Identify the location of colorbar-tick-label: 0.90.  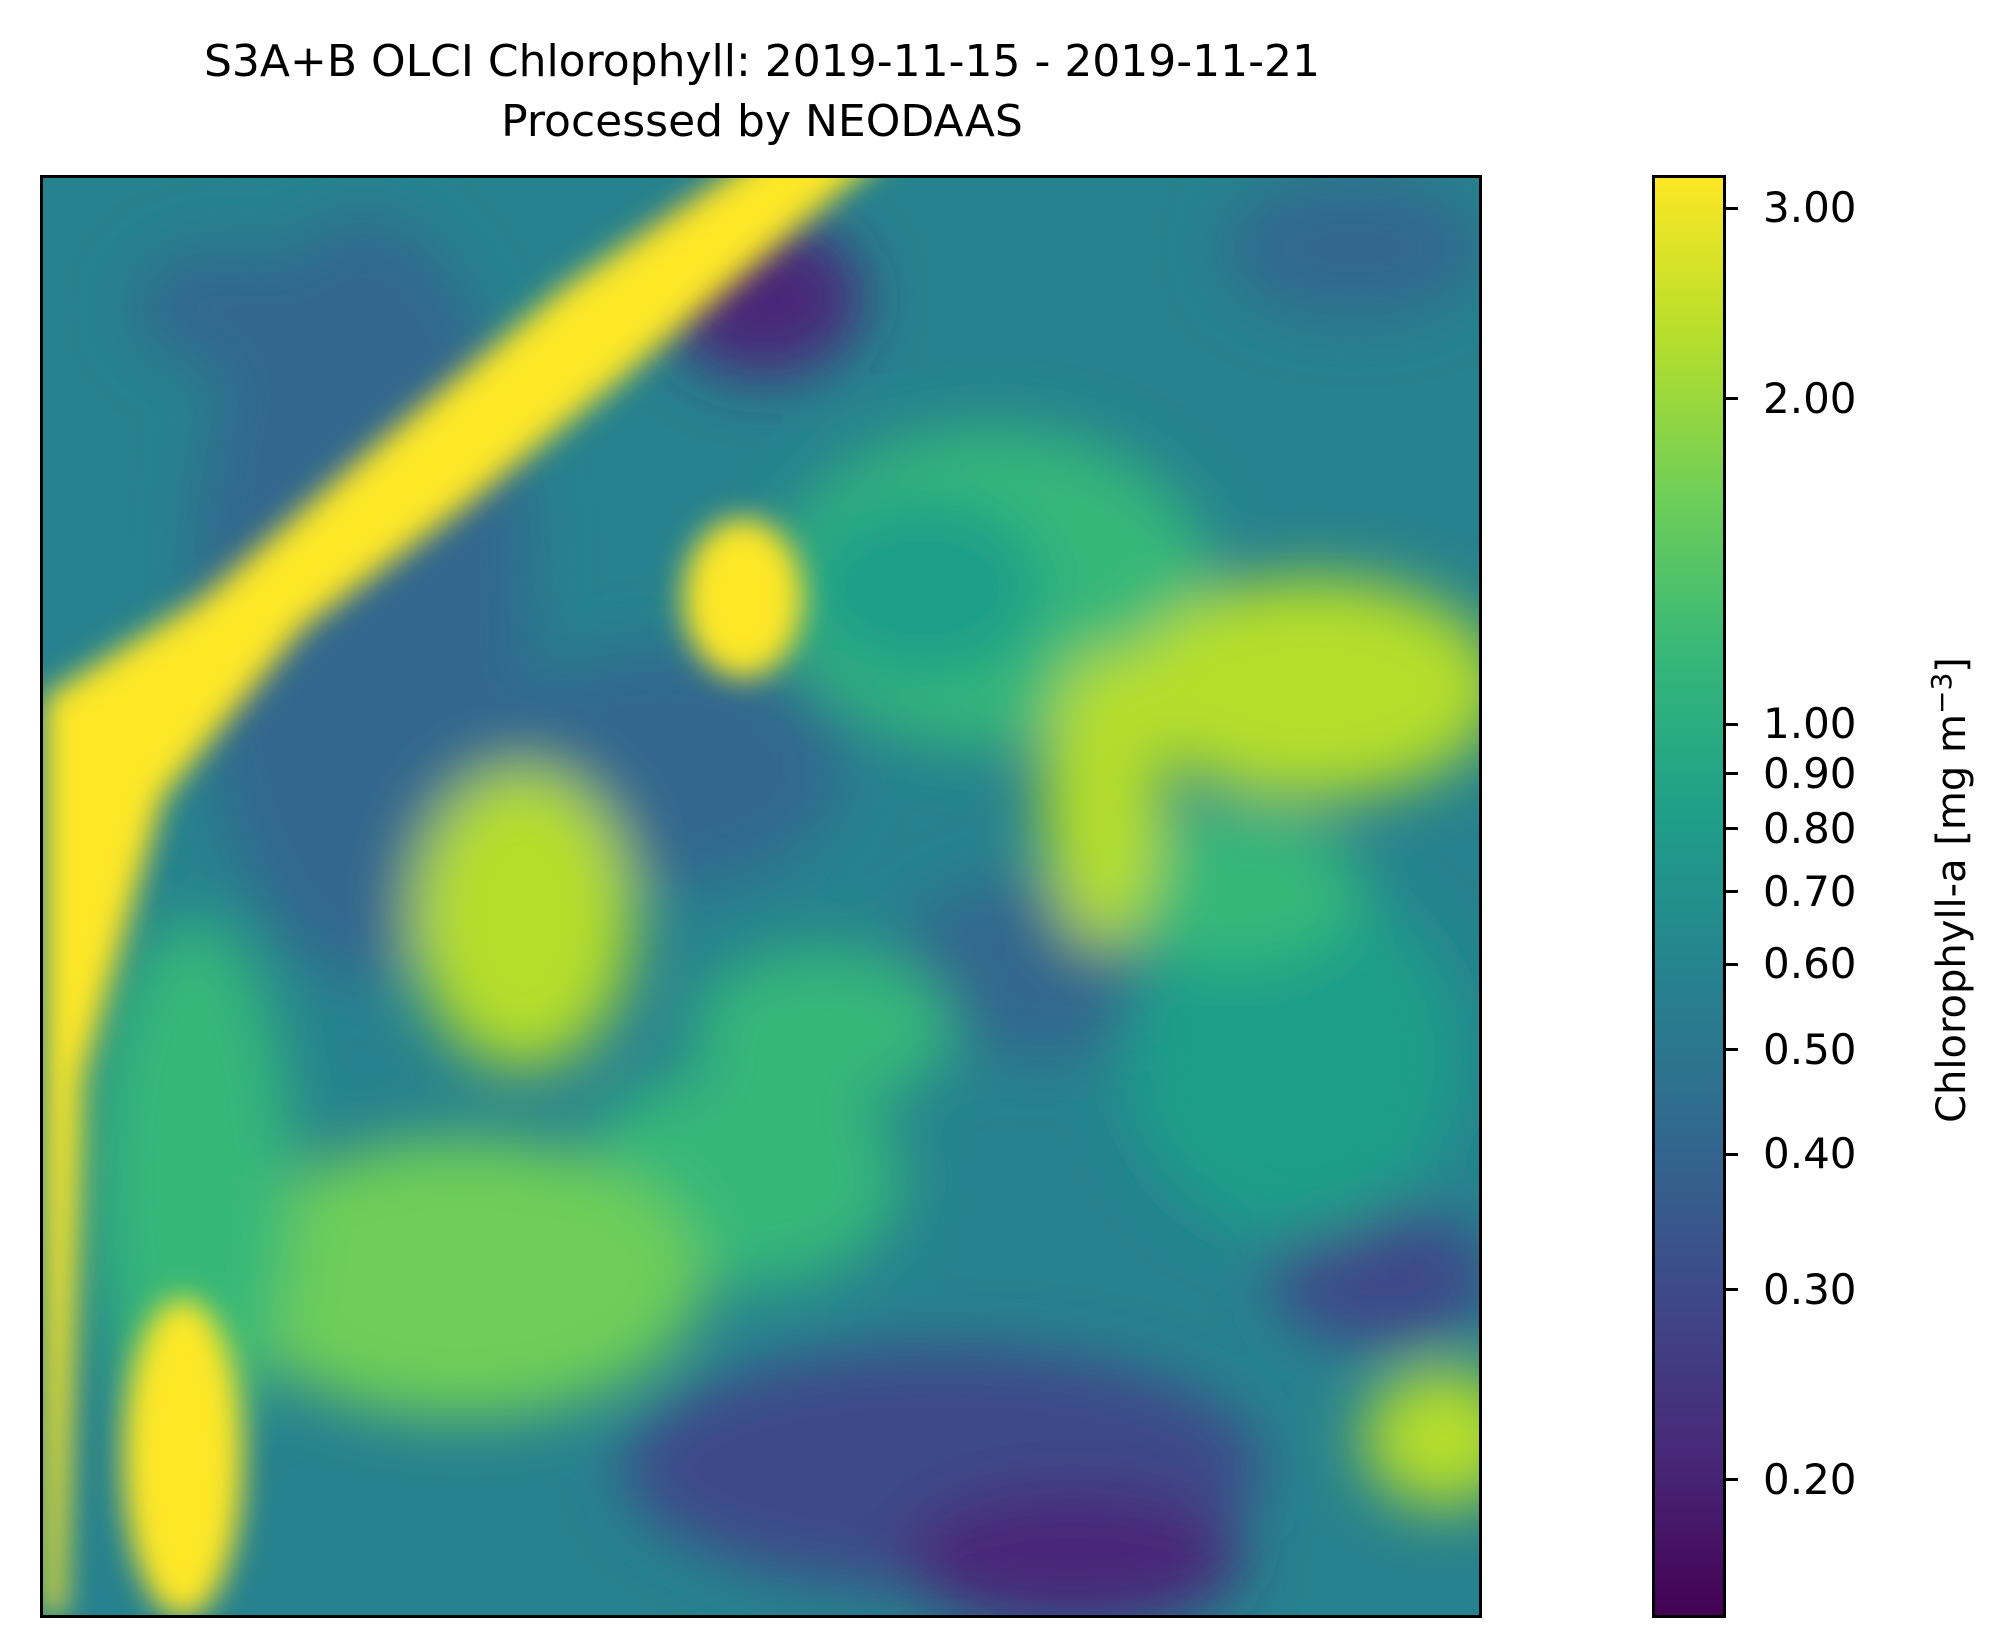
(1810, 773).